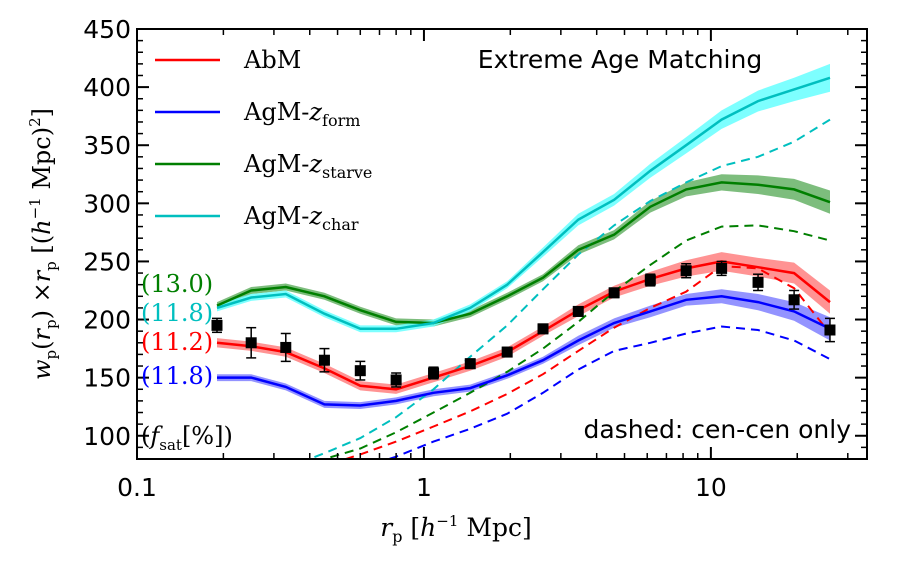  I want to click on legend: AbM AgM-zform AgM-zstarve AgM-zchar, so click(263, 140).